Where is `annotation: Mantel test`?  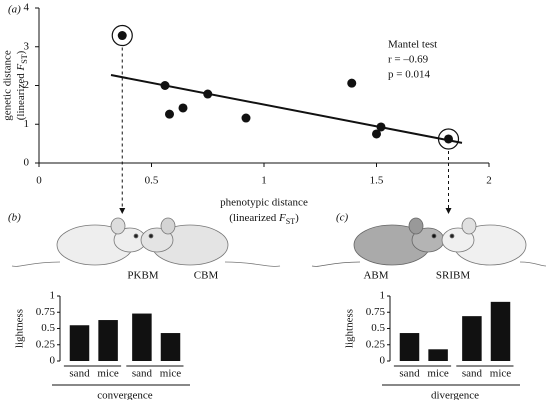
annotation: Mantel test is located at coordinates (412, 45).